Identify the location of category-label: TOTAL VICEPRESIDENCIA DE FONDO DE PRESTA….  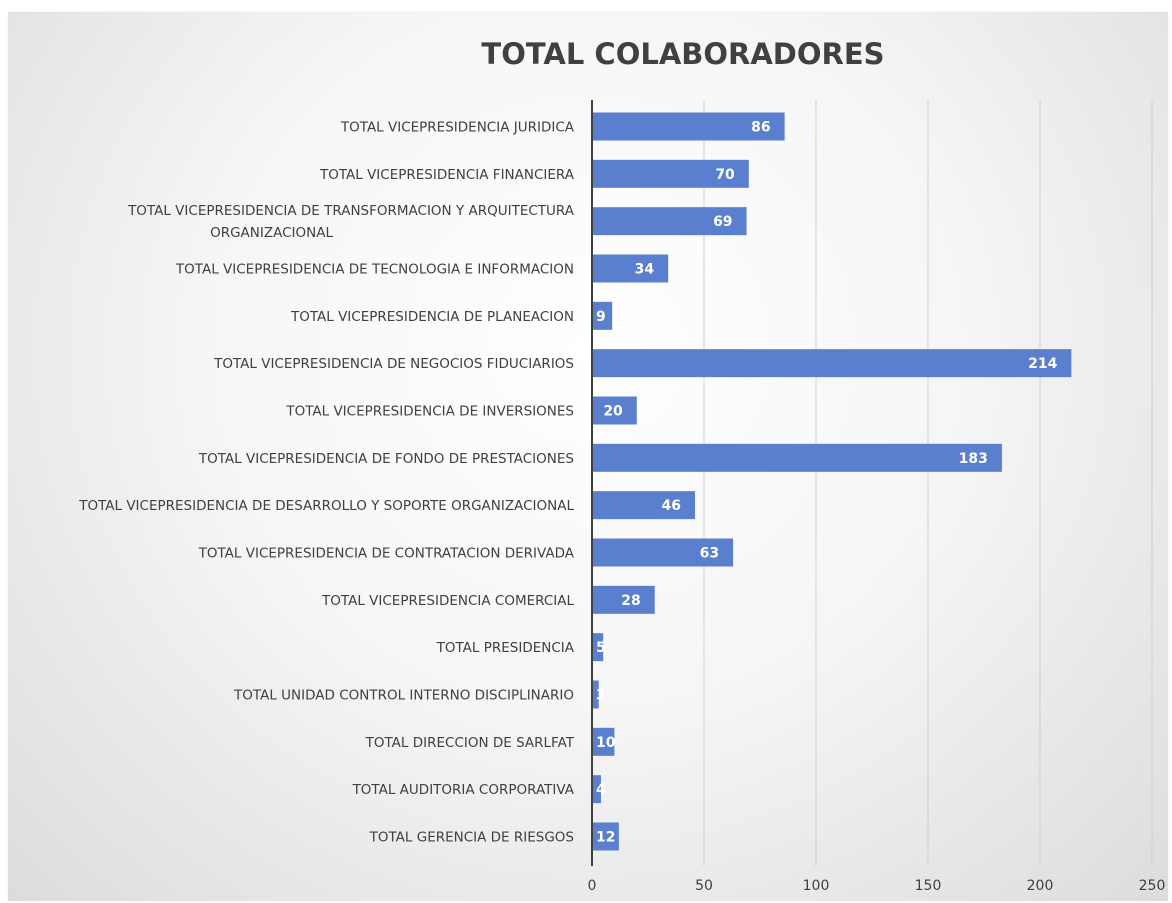
(386, 459).